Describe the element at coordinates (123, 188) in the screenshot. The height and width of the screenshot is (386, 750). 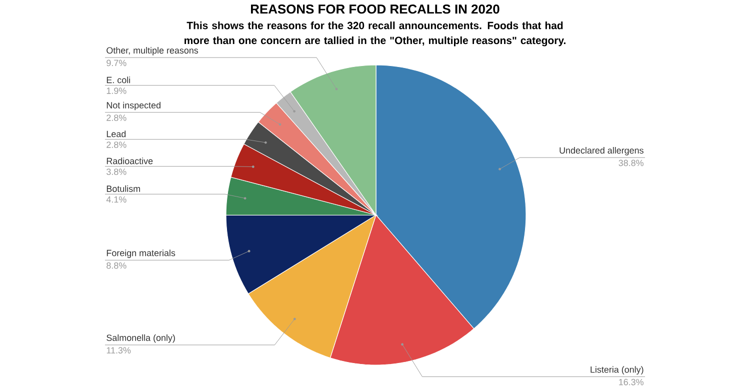
I see `slice-label: Botulism` at that location.